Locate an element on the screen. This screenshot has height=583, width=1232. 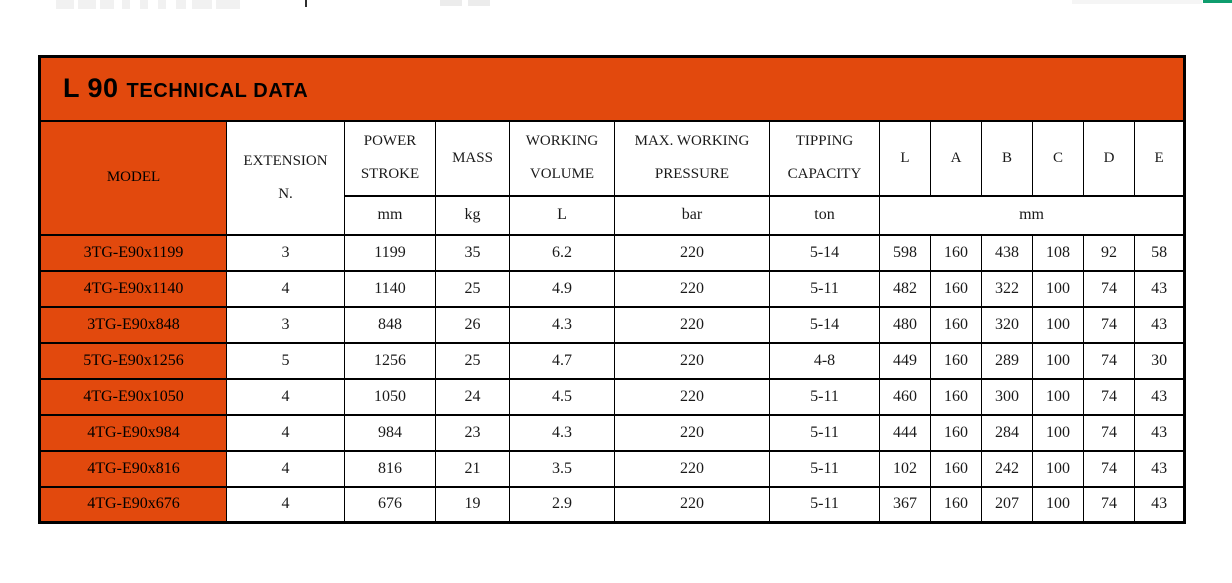
data-cell: 23 is located at coordinates (472, 432).